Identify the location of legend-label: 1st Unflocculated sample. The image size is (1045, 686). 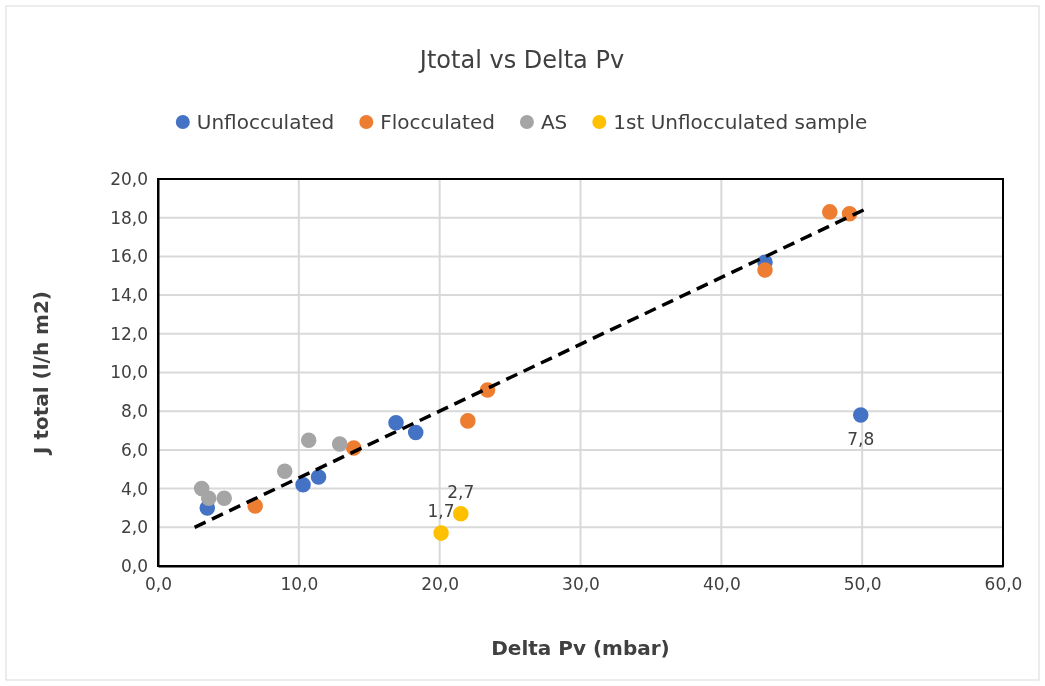
(740, 122).